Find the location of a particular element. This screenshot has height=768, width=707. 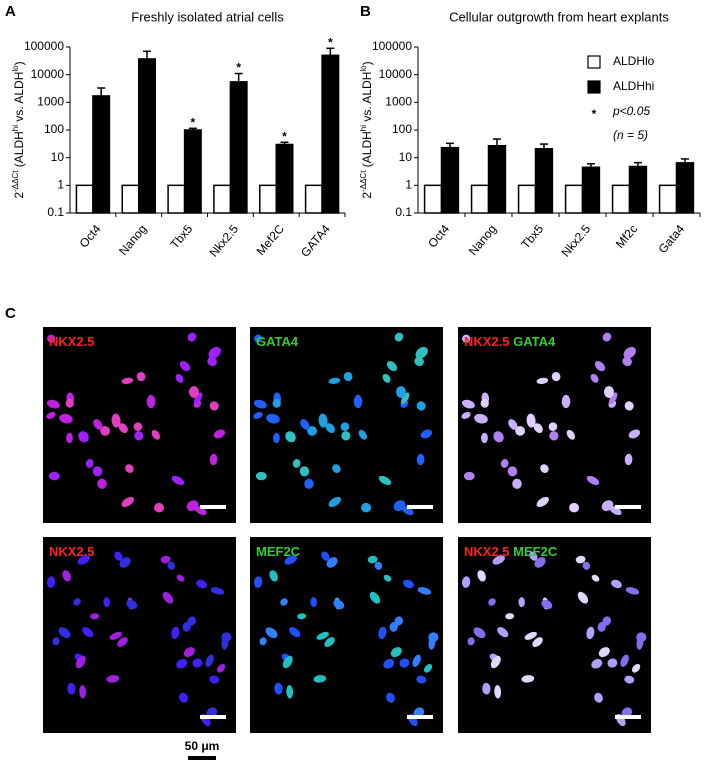

micrograph is located at coordinates (346, 635).